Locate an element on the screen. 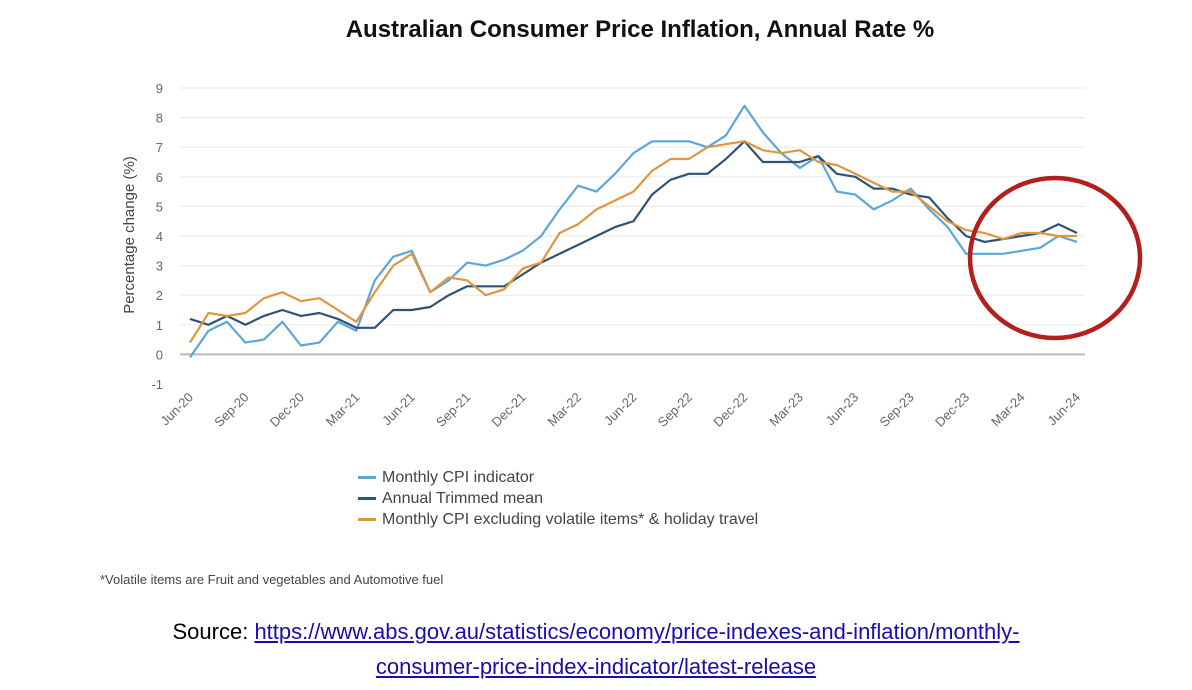  source-label: Source: is located at coordinates (210, 631).